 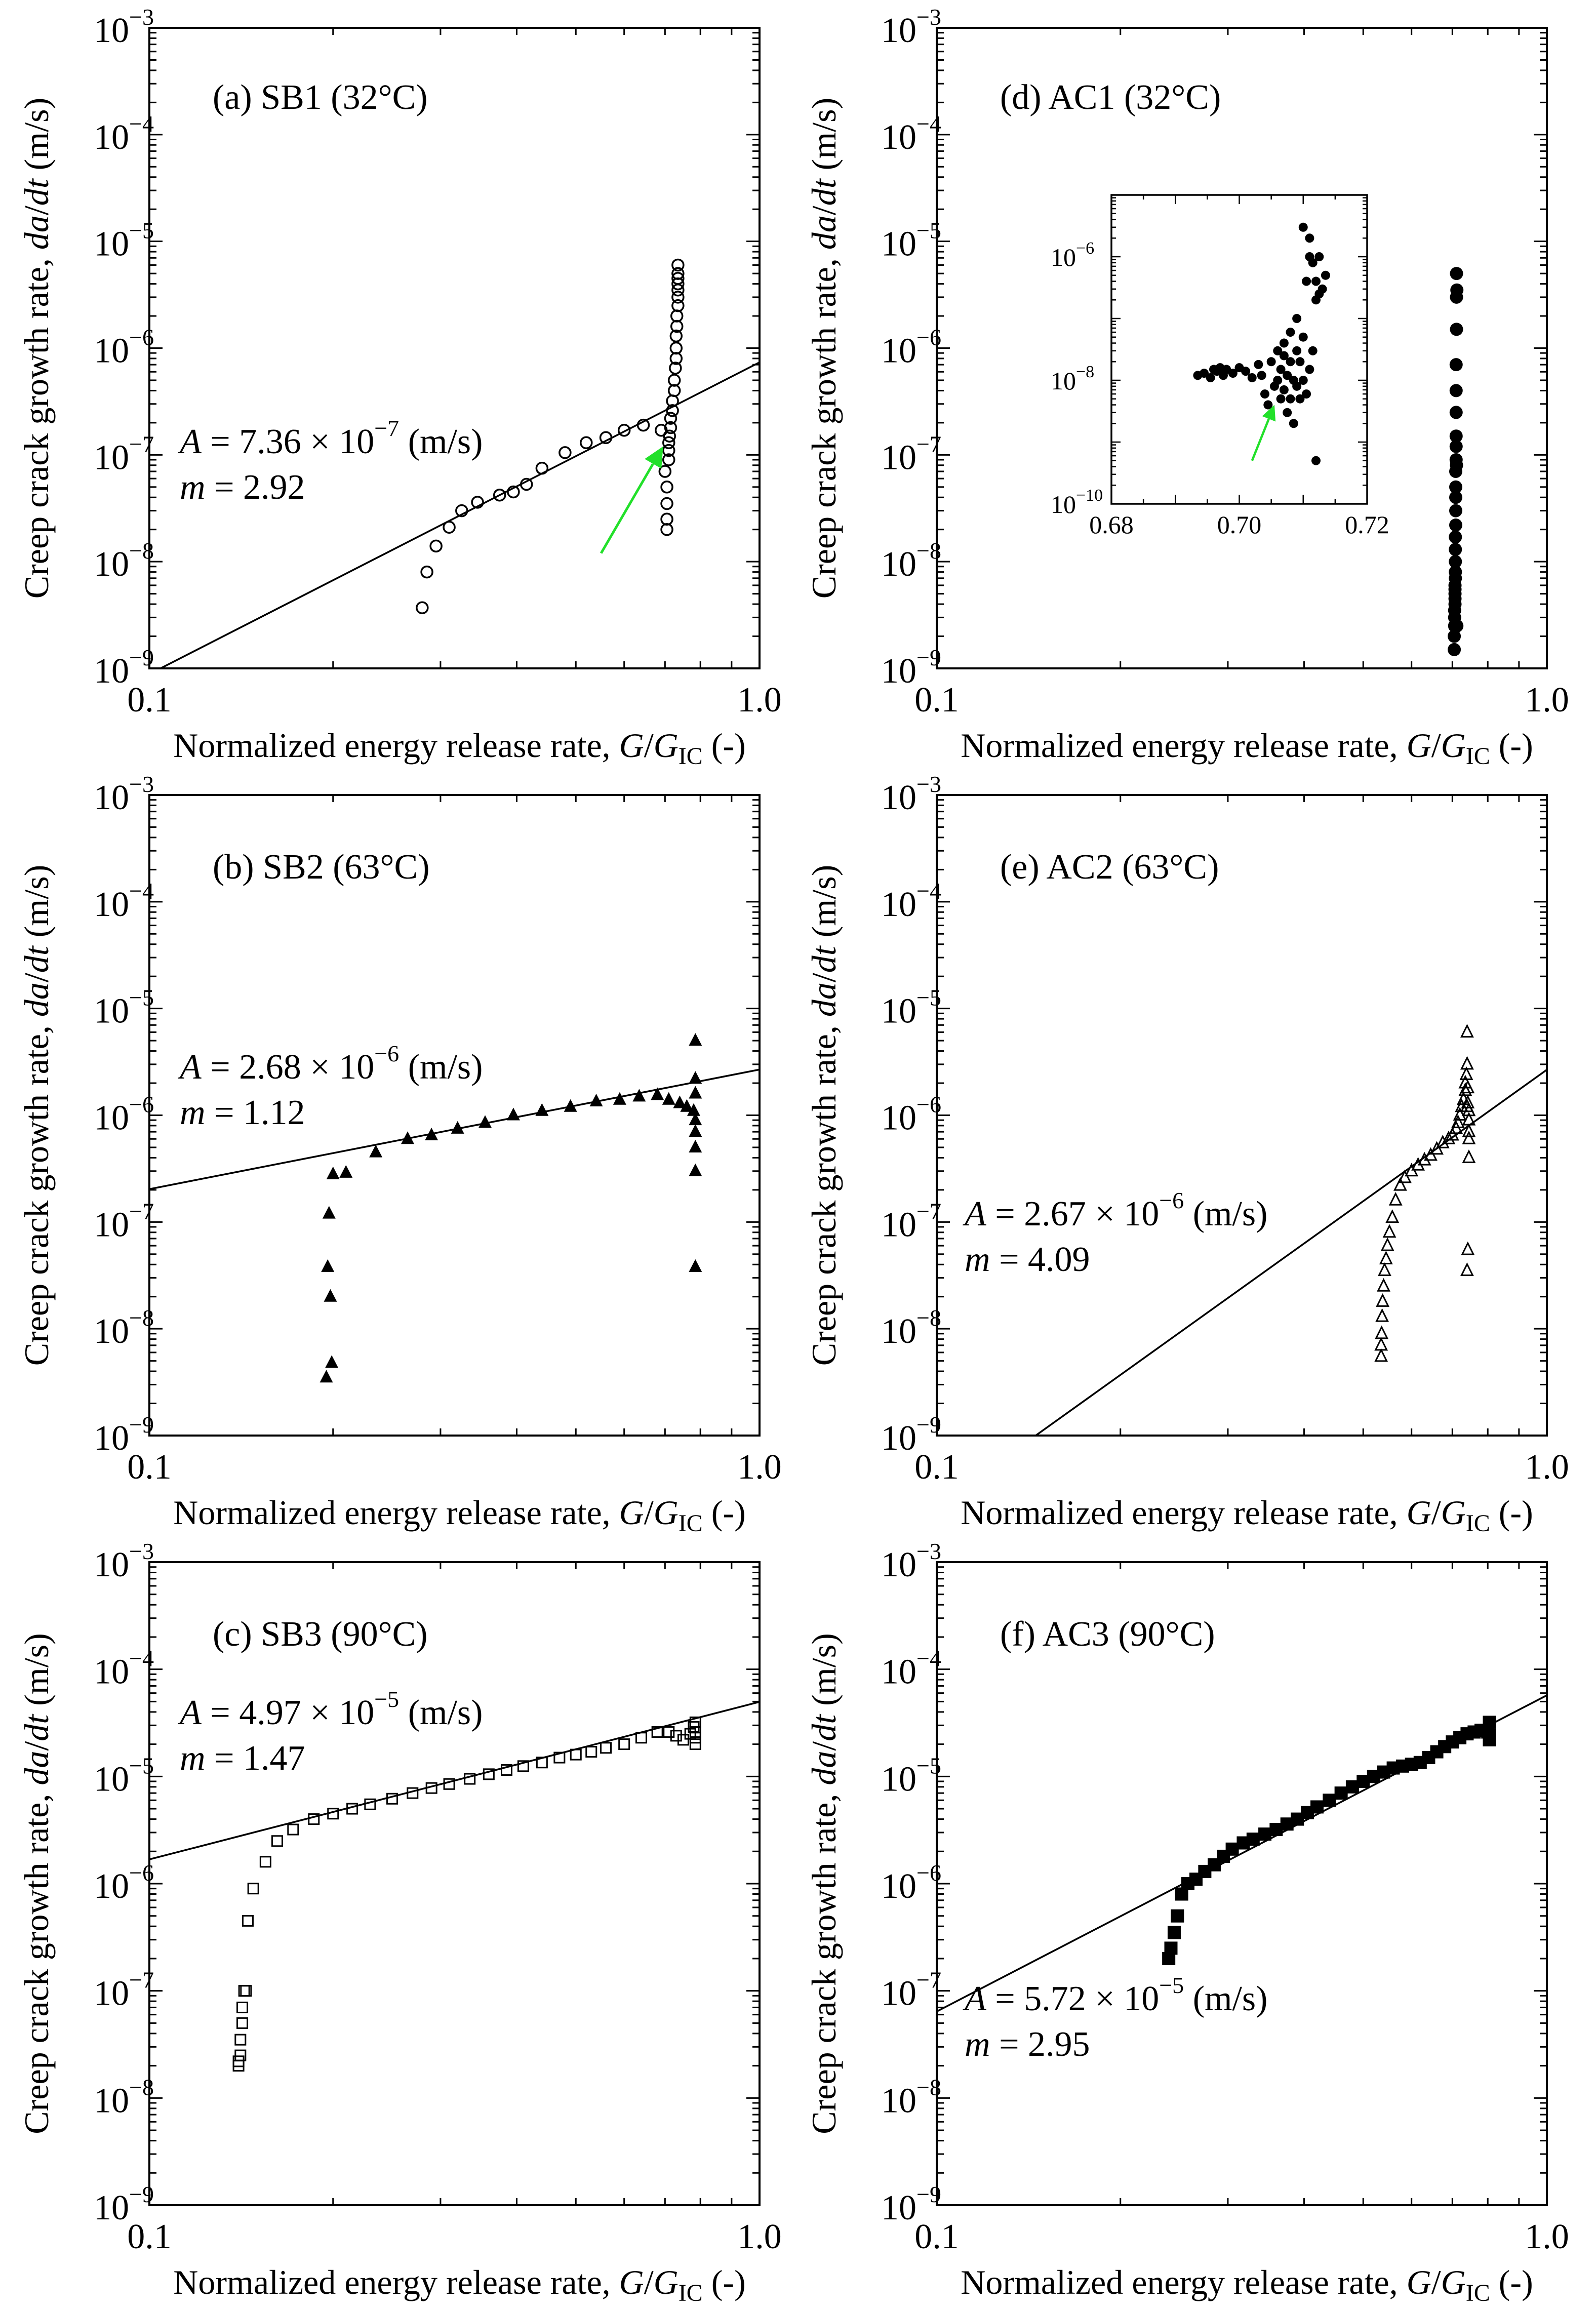 I want to click on tick-exponent: −4, so click(x=141, y=891).